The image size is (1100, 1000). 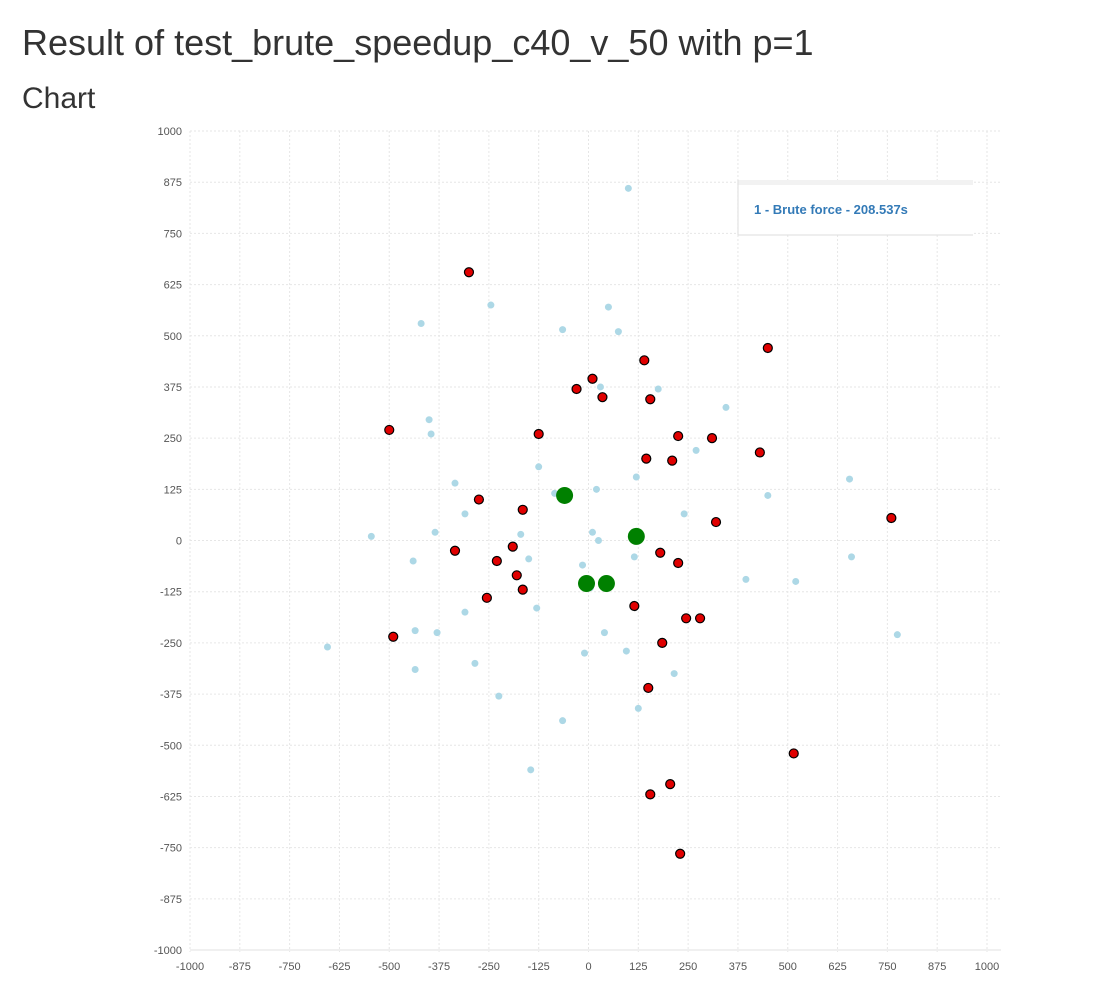 I want to click on x-tick-label: -625, so click(x=339, y=967).